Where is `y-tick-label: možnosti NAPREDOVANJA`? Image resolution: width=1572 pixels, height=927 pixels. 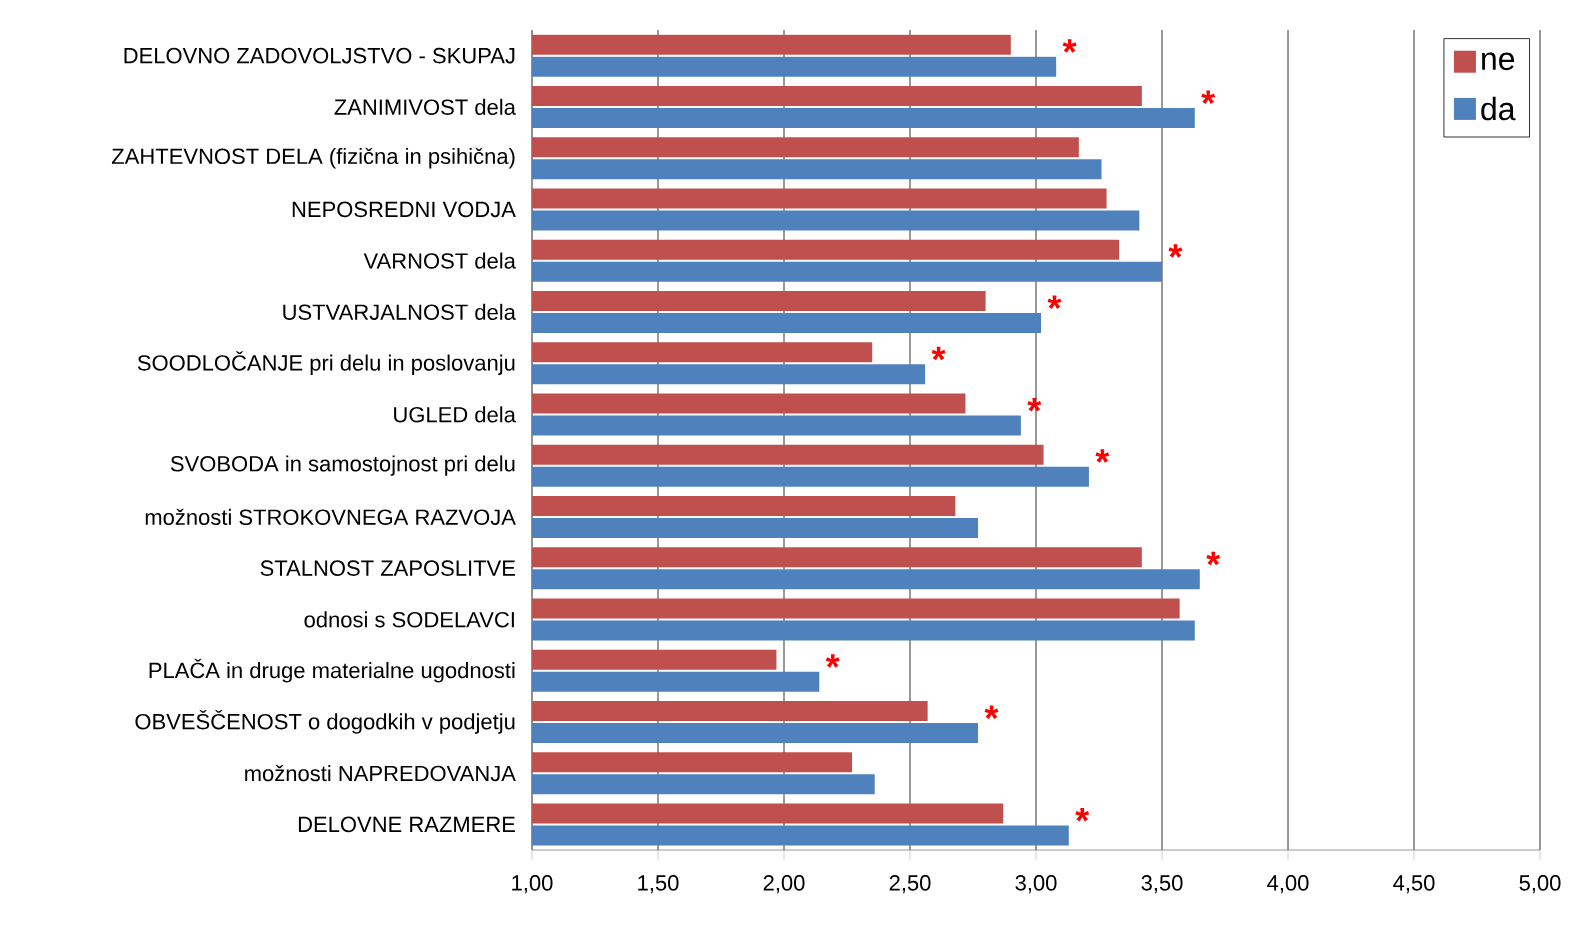
y-tick-label: možnosti NAPREDOVANJA is located at coordinates (380, 773).